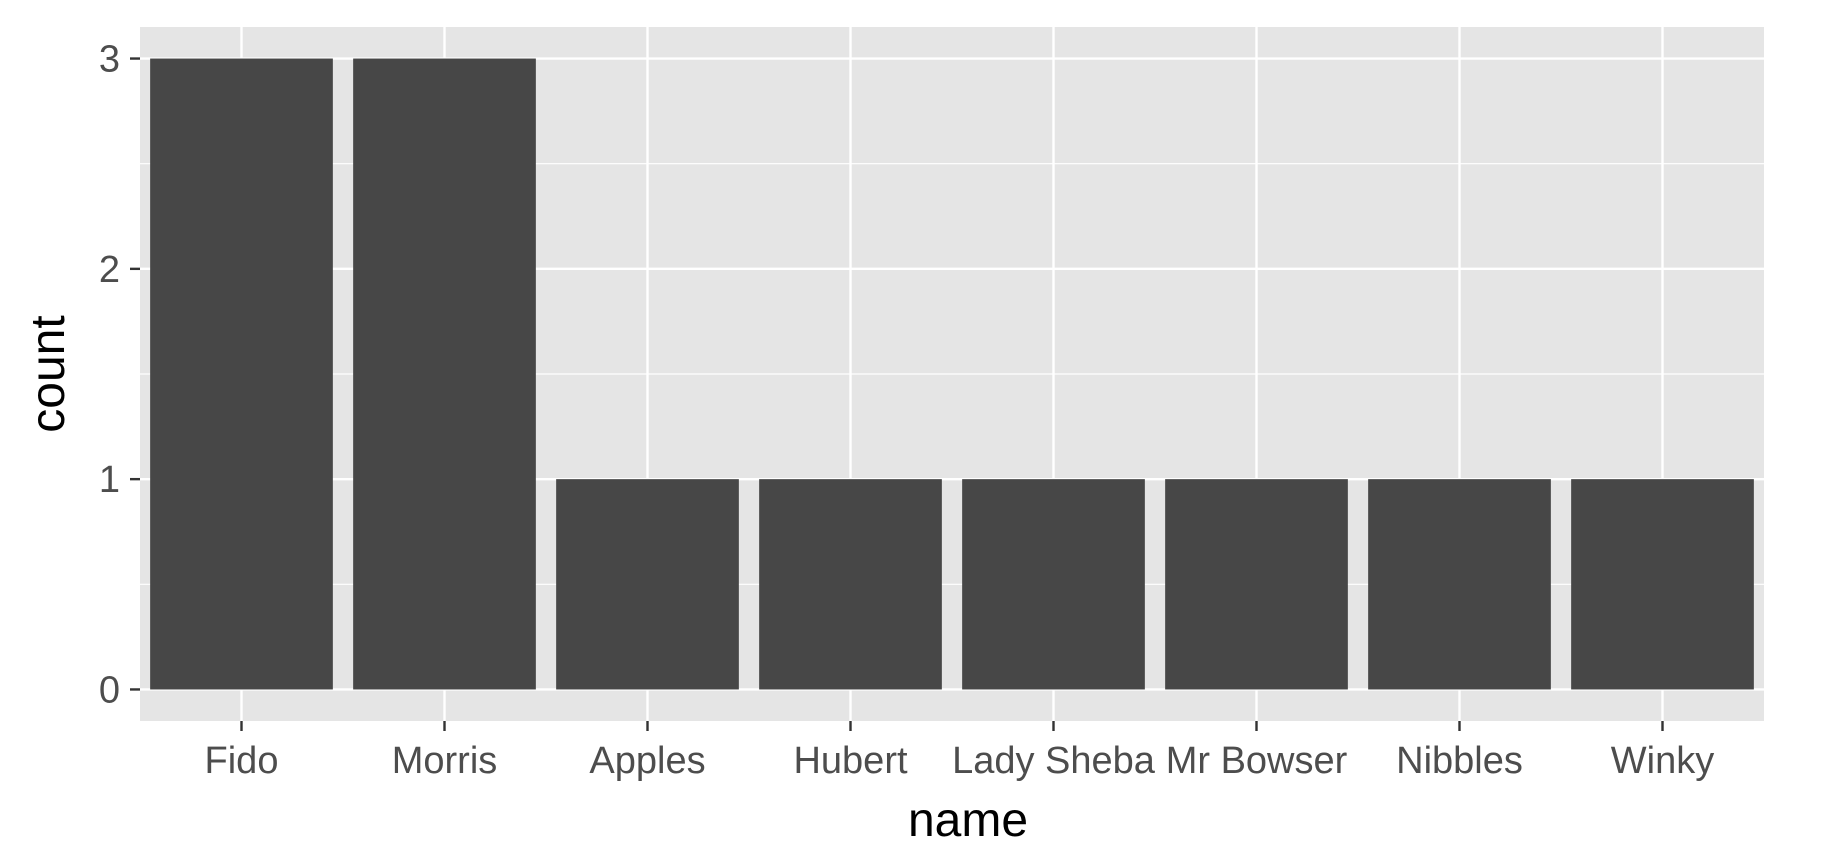 This screenshot has width=1824, height=864. What do you see at coordinates (850, 761) in the screenshot?
I see `x-tick-label: Hubert` at bounding box center [850, 761].